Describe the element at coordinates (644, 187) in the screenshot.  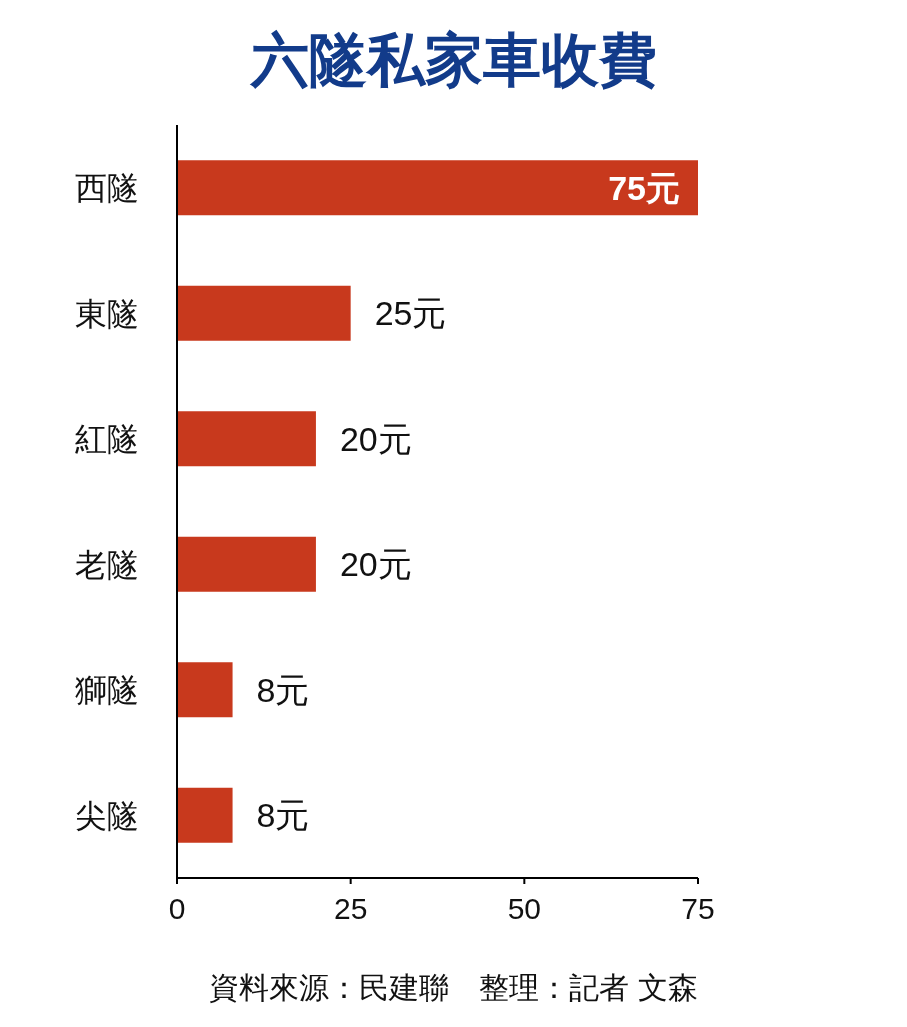
I see `data-label: 75元` at that location.